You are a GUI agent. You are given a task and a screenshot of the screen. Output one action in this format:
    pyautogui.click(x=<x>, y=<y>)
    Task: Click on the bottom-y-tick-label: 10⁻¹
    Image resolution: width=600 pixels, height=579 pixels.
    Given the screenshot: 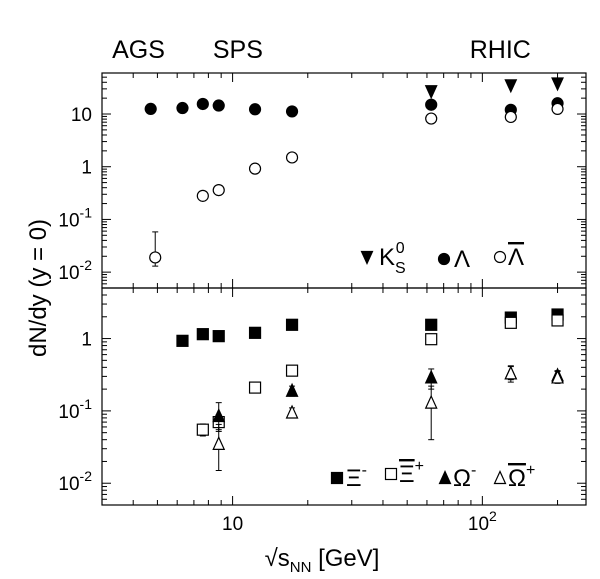 What is the action you would take?
    pyautogui.click(x=75, y=409)
    